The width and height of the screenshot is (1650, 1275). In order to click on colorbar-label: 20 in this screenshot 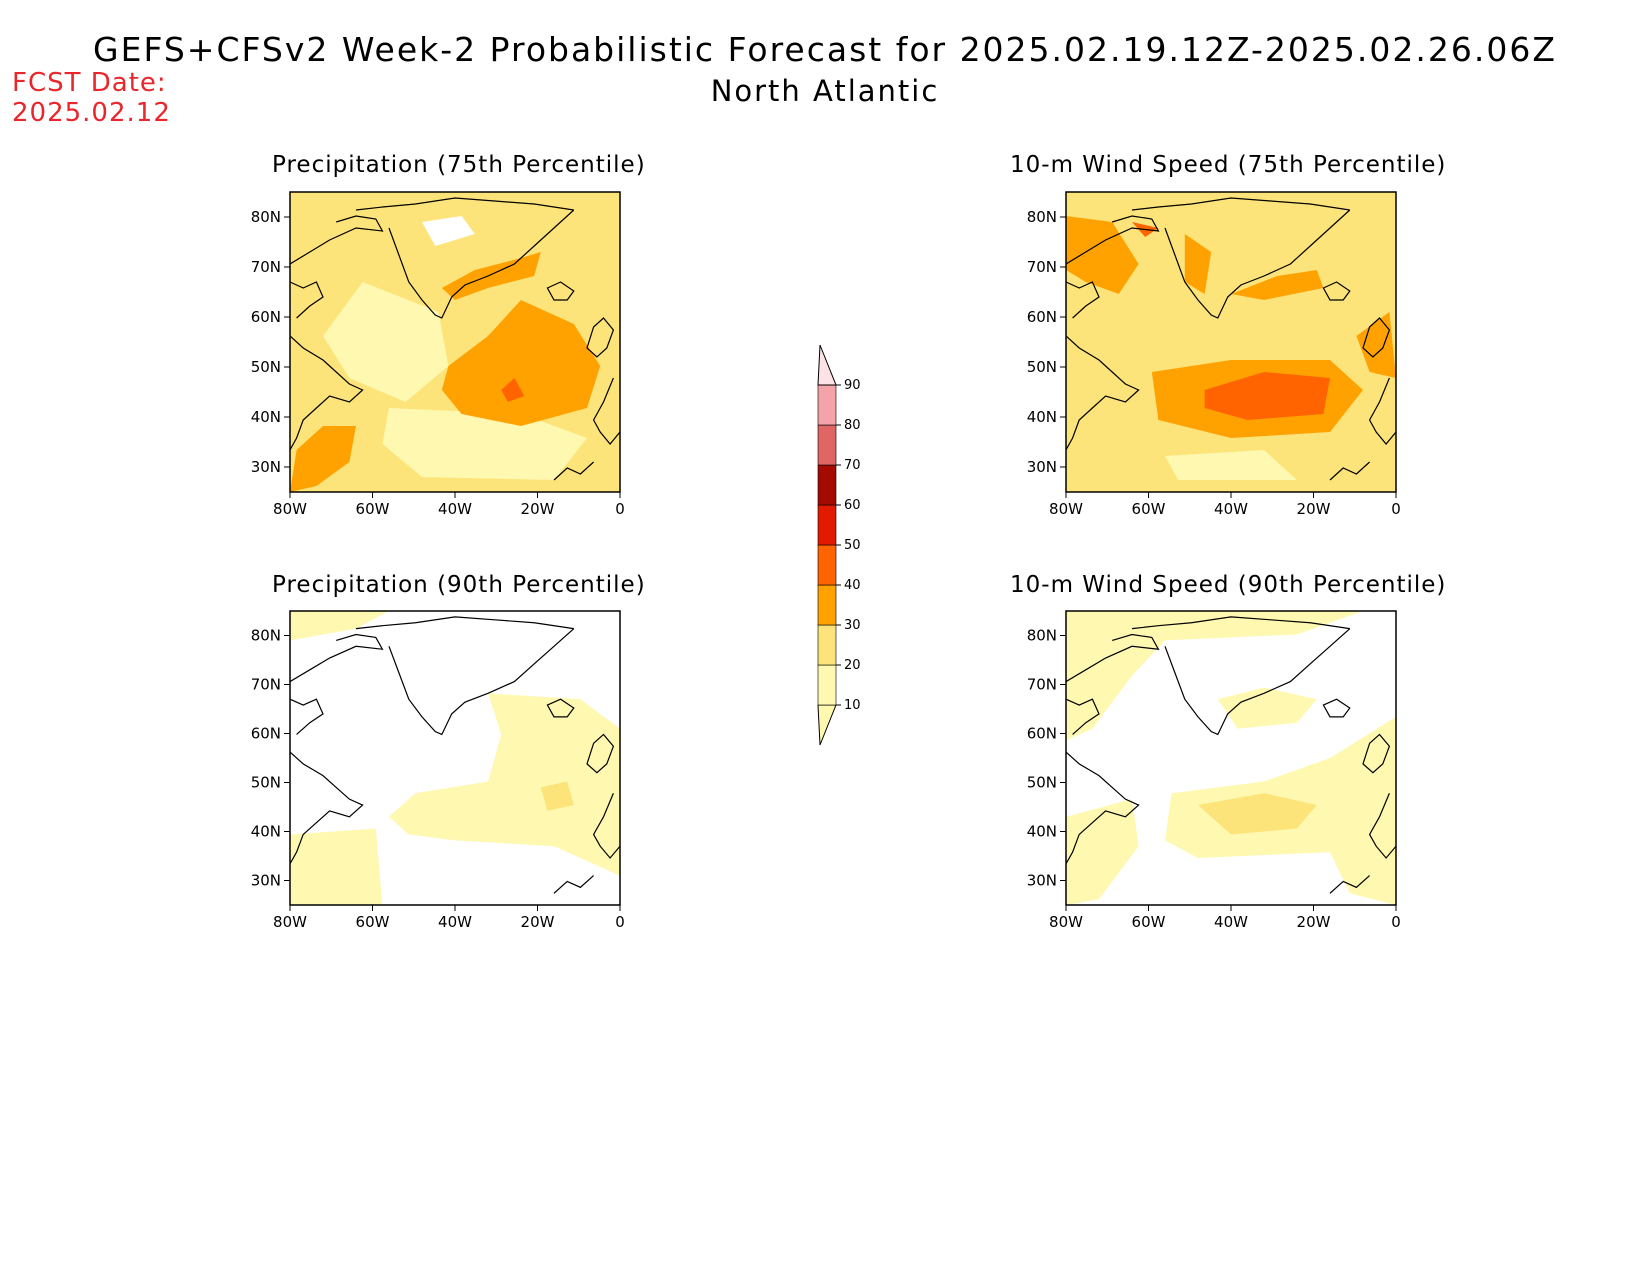, I will do `click(852, 665)`.